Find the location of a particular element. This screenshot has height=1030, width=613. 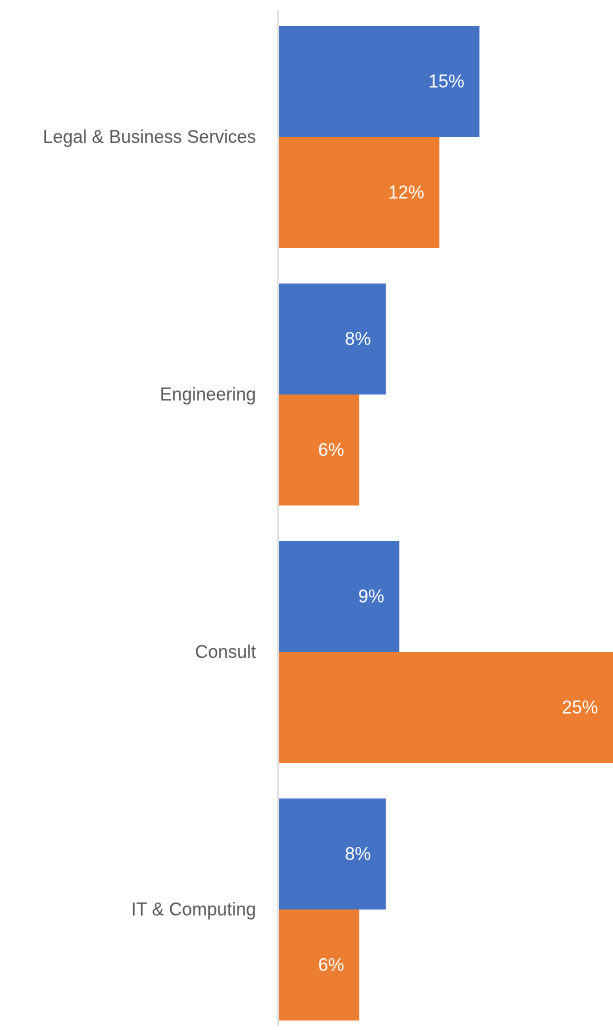

category-label: Engineering is located at coordinates (208, 395).